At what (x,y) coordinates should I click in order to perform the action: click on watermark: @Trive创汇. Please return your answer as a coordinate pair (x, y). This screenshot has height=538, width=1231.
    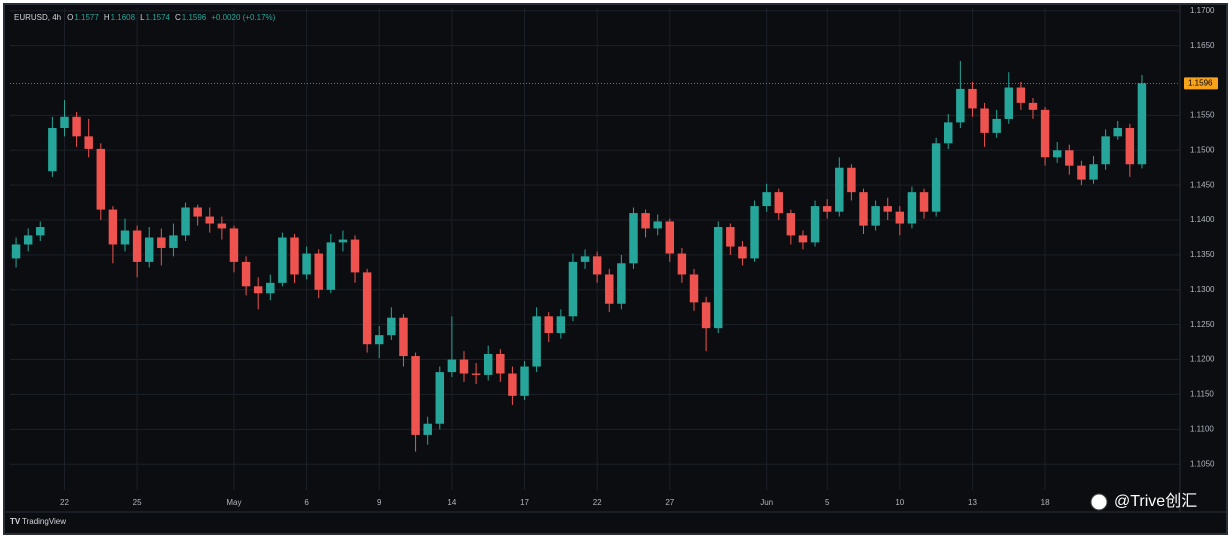
    Looking at the image, I should click on (1155, 501).